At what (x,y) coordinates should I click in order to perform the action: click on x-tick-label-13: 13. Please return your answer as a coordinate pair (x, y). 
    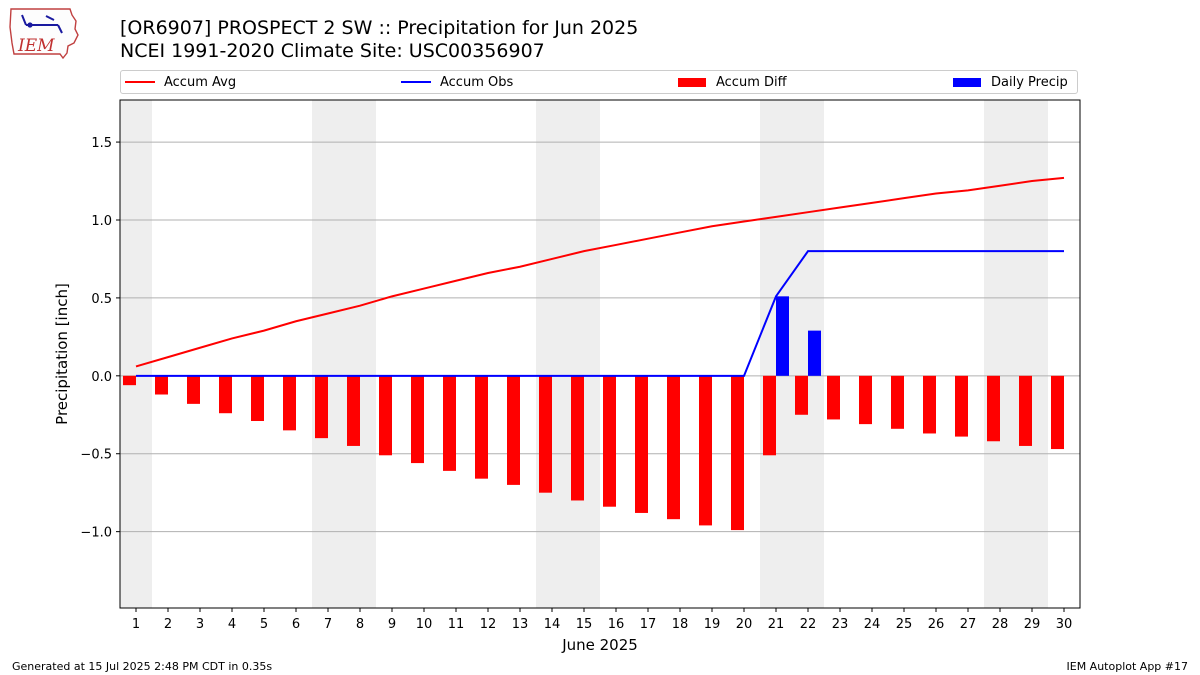
    Looking at the image, I should click on (520, 624).